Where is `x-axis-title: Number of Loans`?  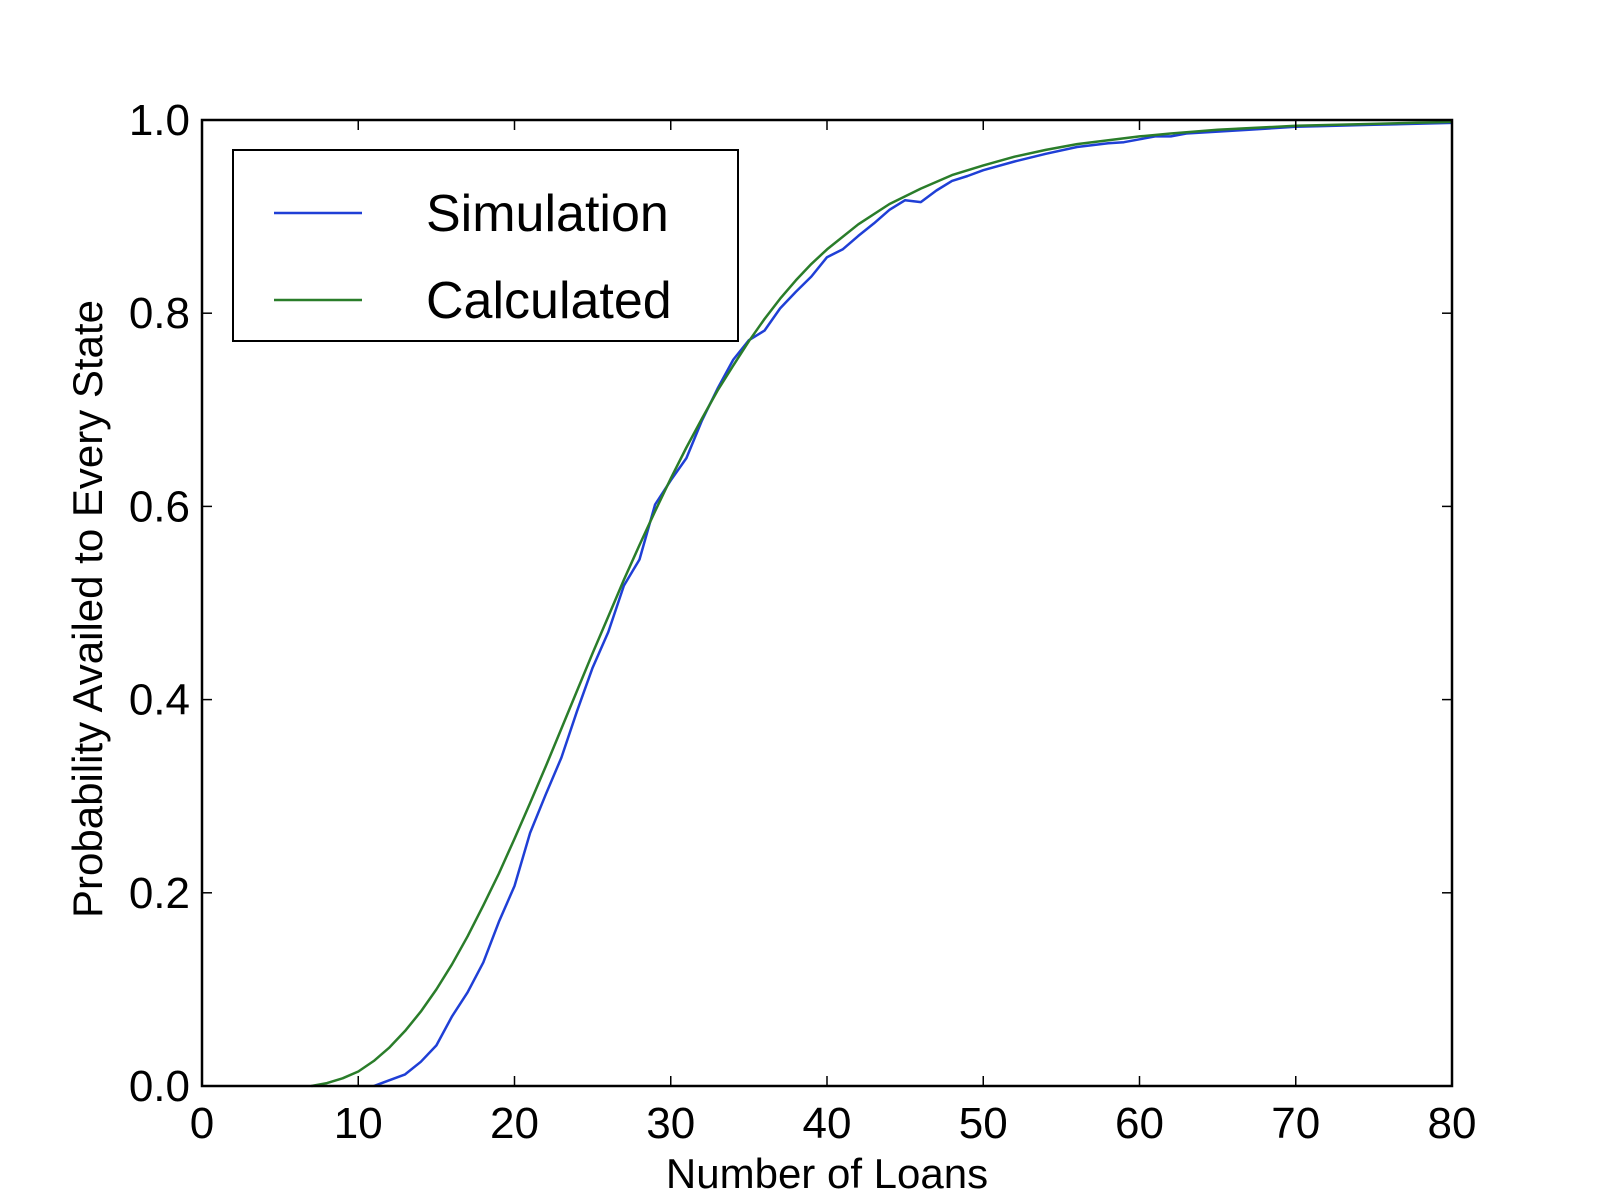
x-axis-title: Number of Loans is located at coordinates (827, 1173).